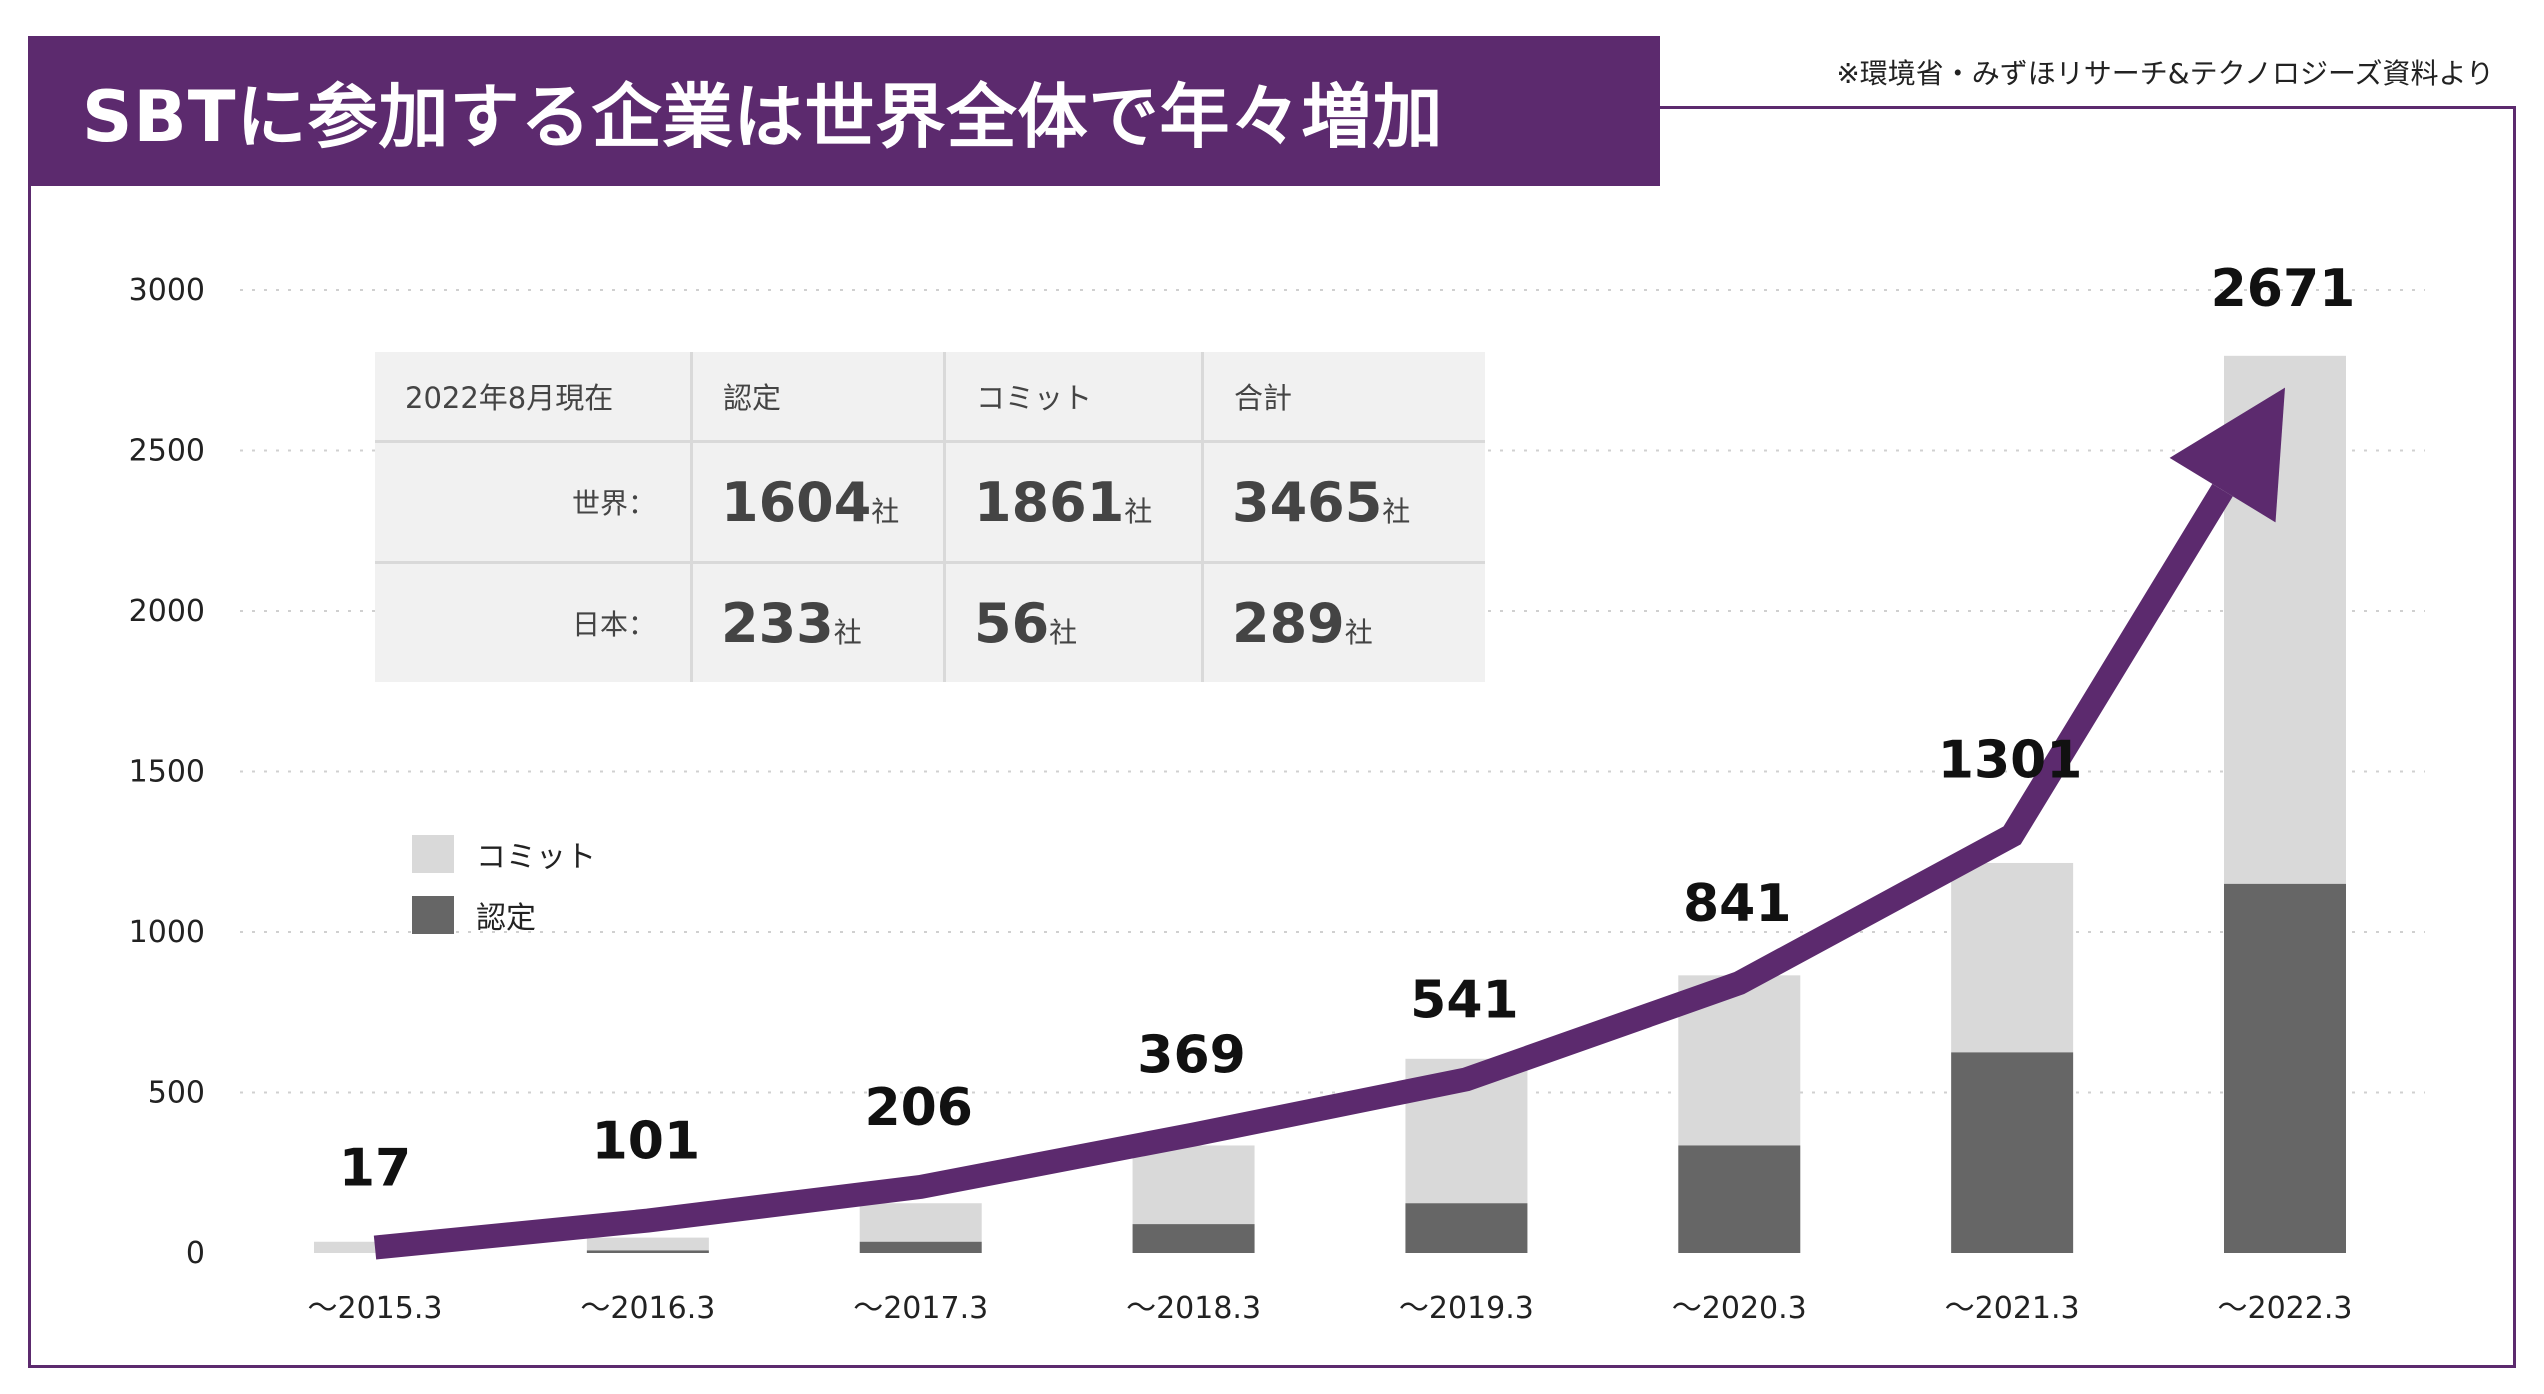 This screenshot has height=1394, width=2544. I want to click on y-tick-label: 500, so click(176, 1093).